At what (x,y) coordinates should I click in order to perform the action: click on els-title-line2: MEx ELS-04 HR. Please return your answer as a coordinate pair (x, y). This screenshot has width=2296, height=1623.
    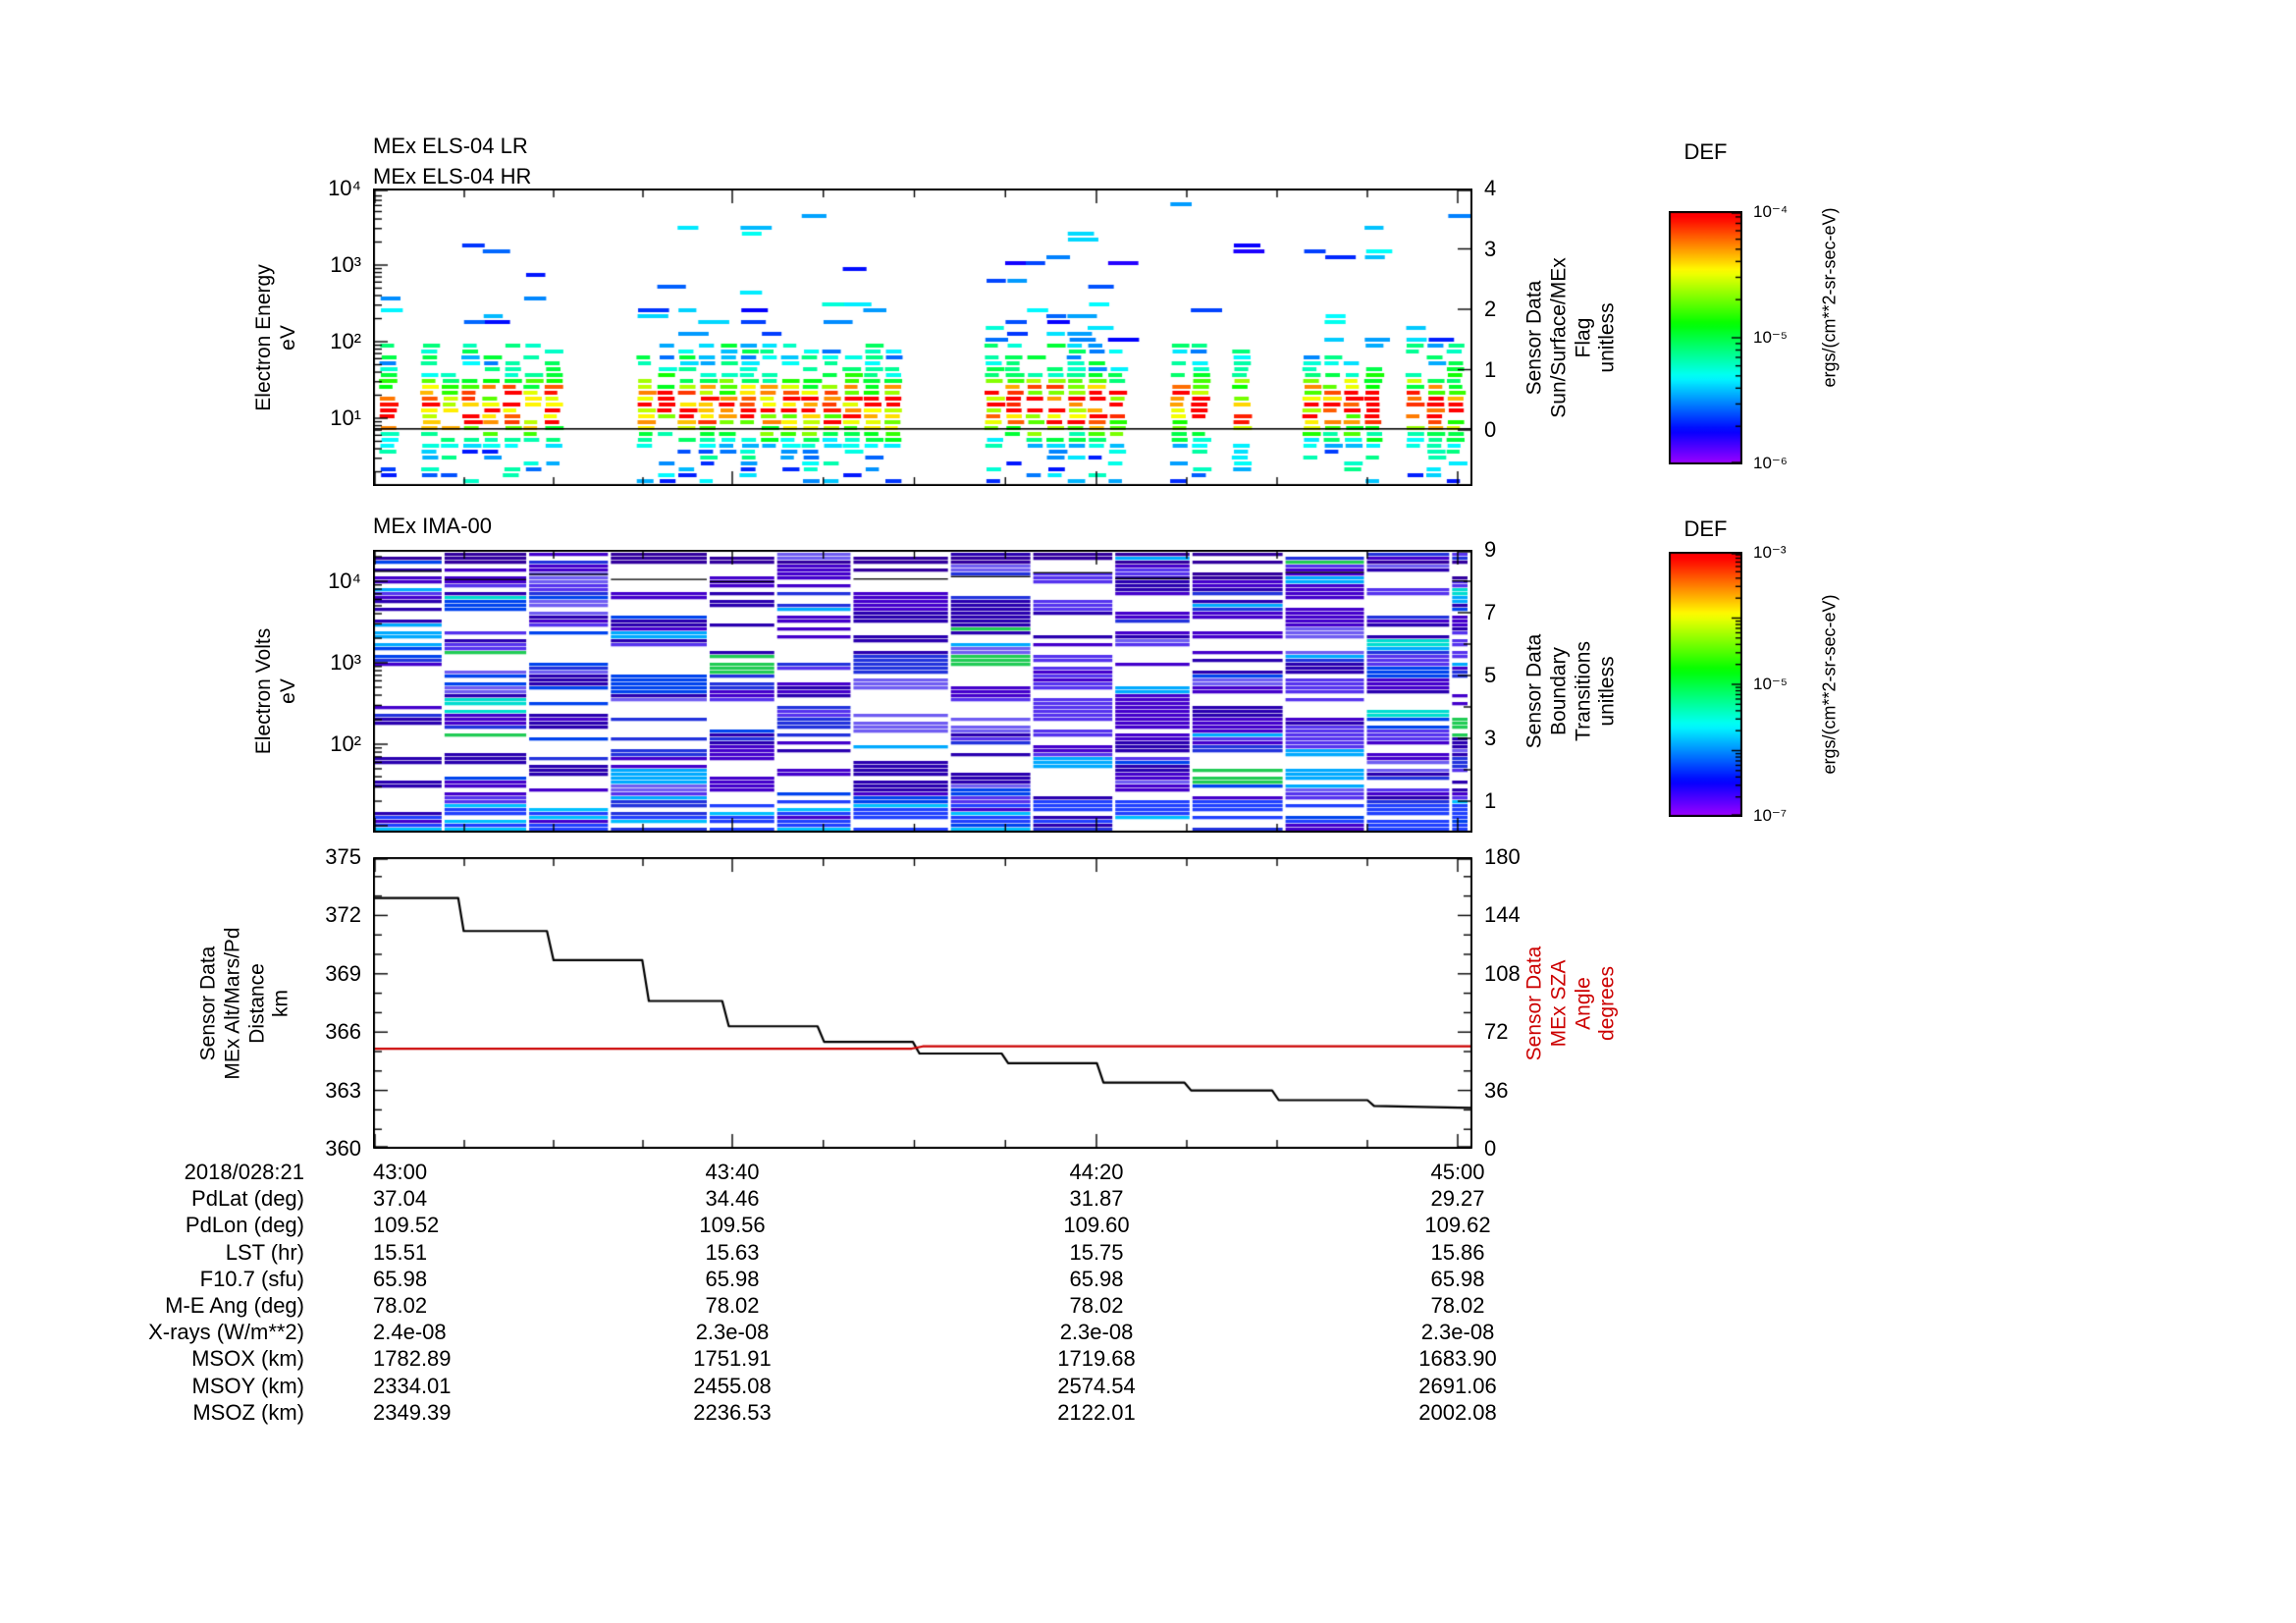
    Looking at the image, I should click on (452, 176).